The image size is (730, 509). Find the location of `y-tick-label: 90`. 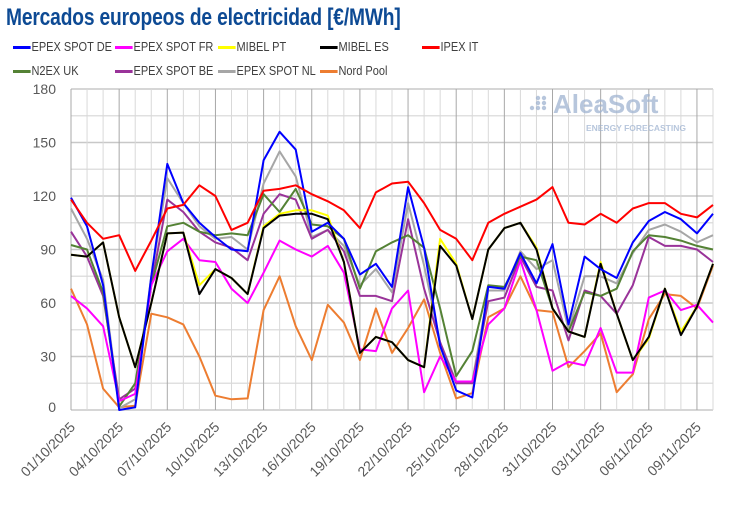

y-tick-label: 90 is located at coordinates (48, 250).